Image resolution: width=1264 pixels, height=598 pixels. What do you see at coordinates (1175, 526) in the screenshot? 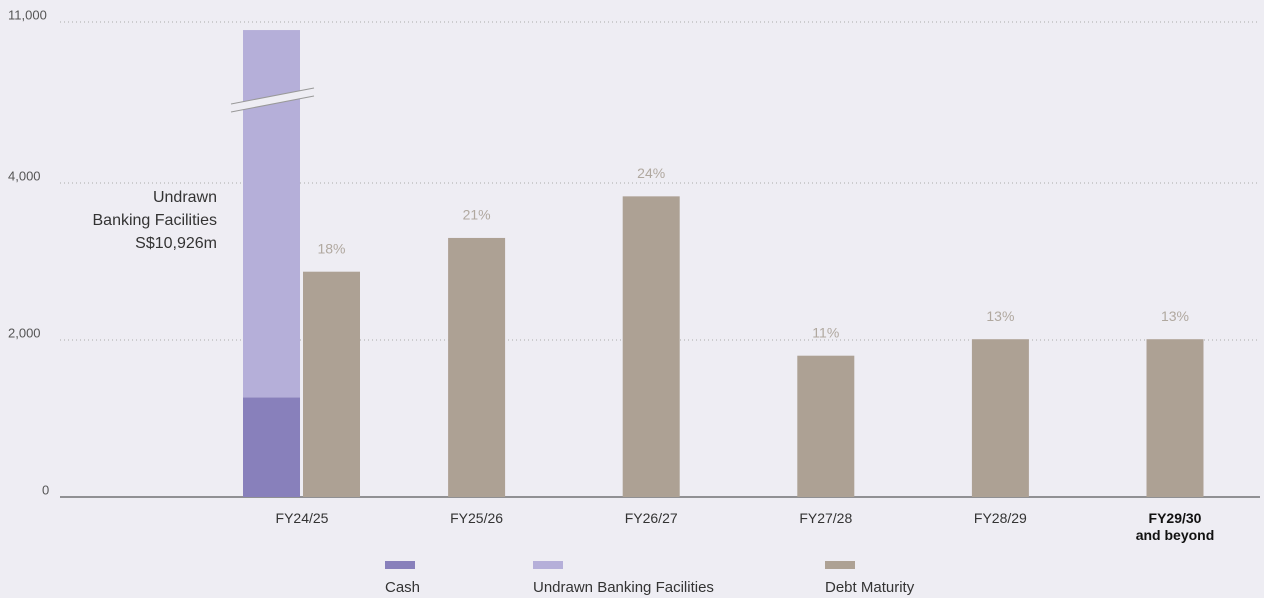
I see `x-tick-label: FY29/30 and beyond` at bounding box center [1175, 526].